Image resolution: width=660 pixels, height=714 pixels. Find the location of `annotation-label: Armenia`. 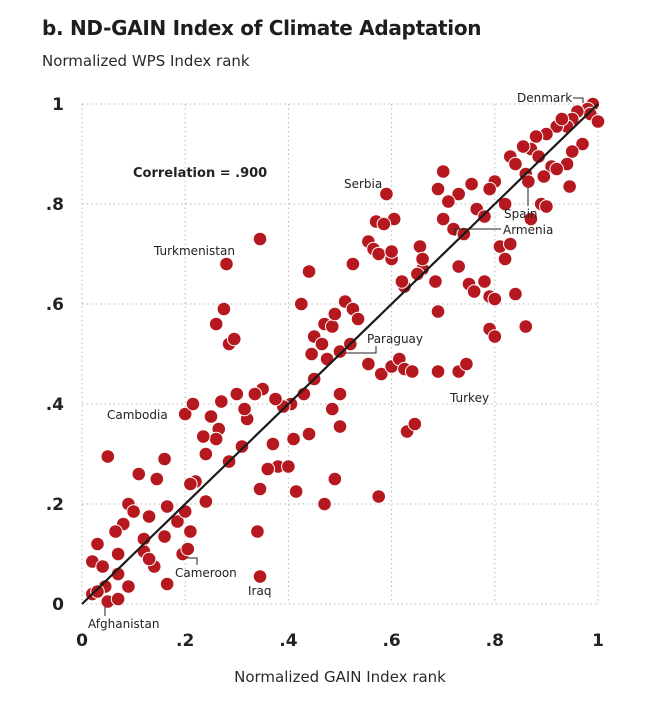

annotation-label: Armenia is located at coordinates (528, 230).